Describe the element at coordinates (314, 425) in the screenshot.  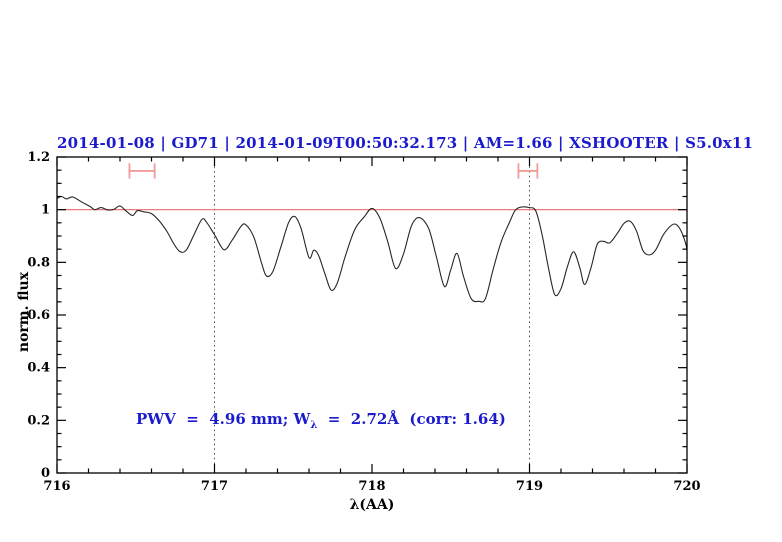
I see `lambda-subscript: λ` at that location.